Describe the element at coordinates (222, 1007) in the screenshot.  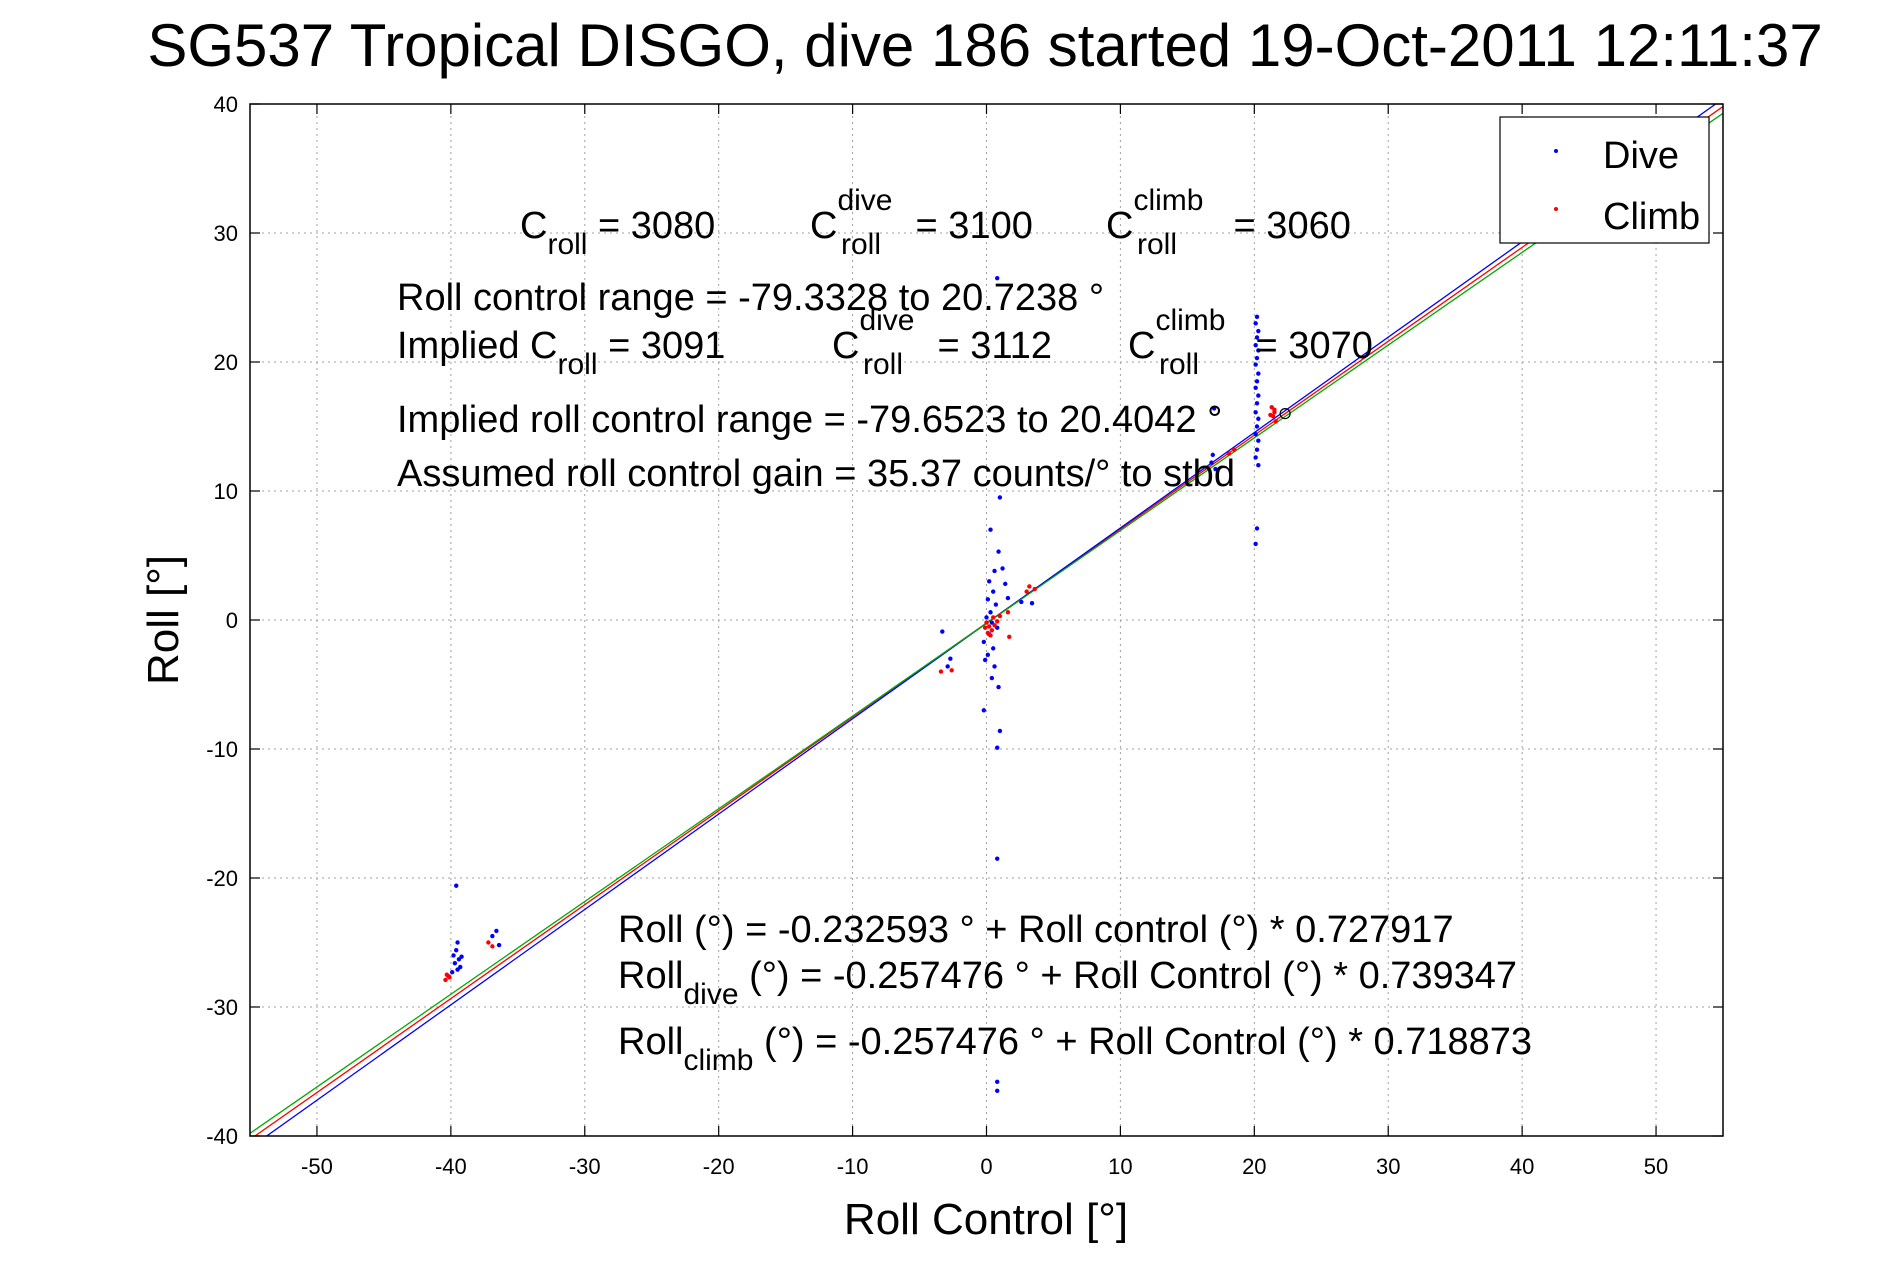
I see `y-tick-label: -30` at that location.